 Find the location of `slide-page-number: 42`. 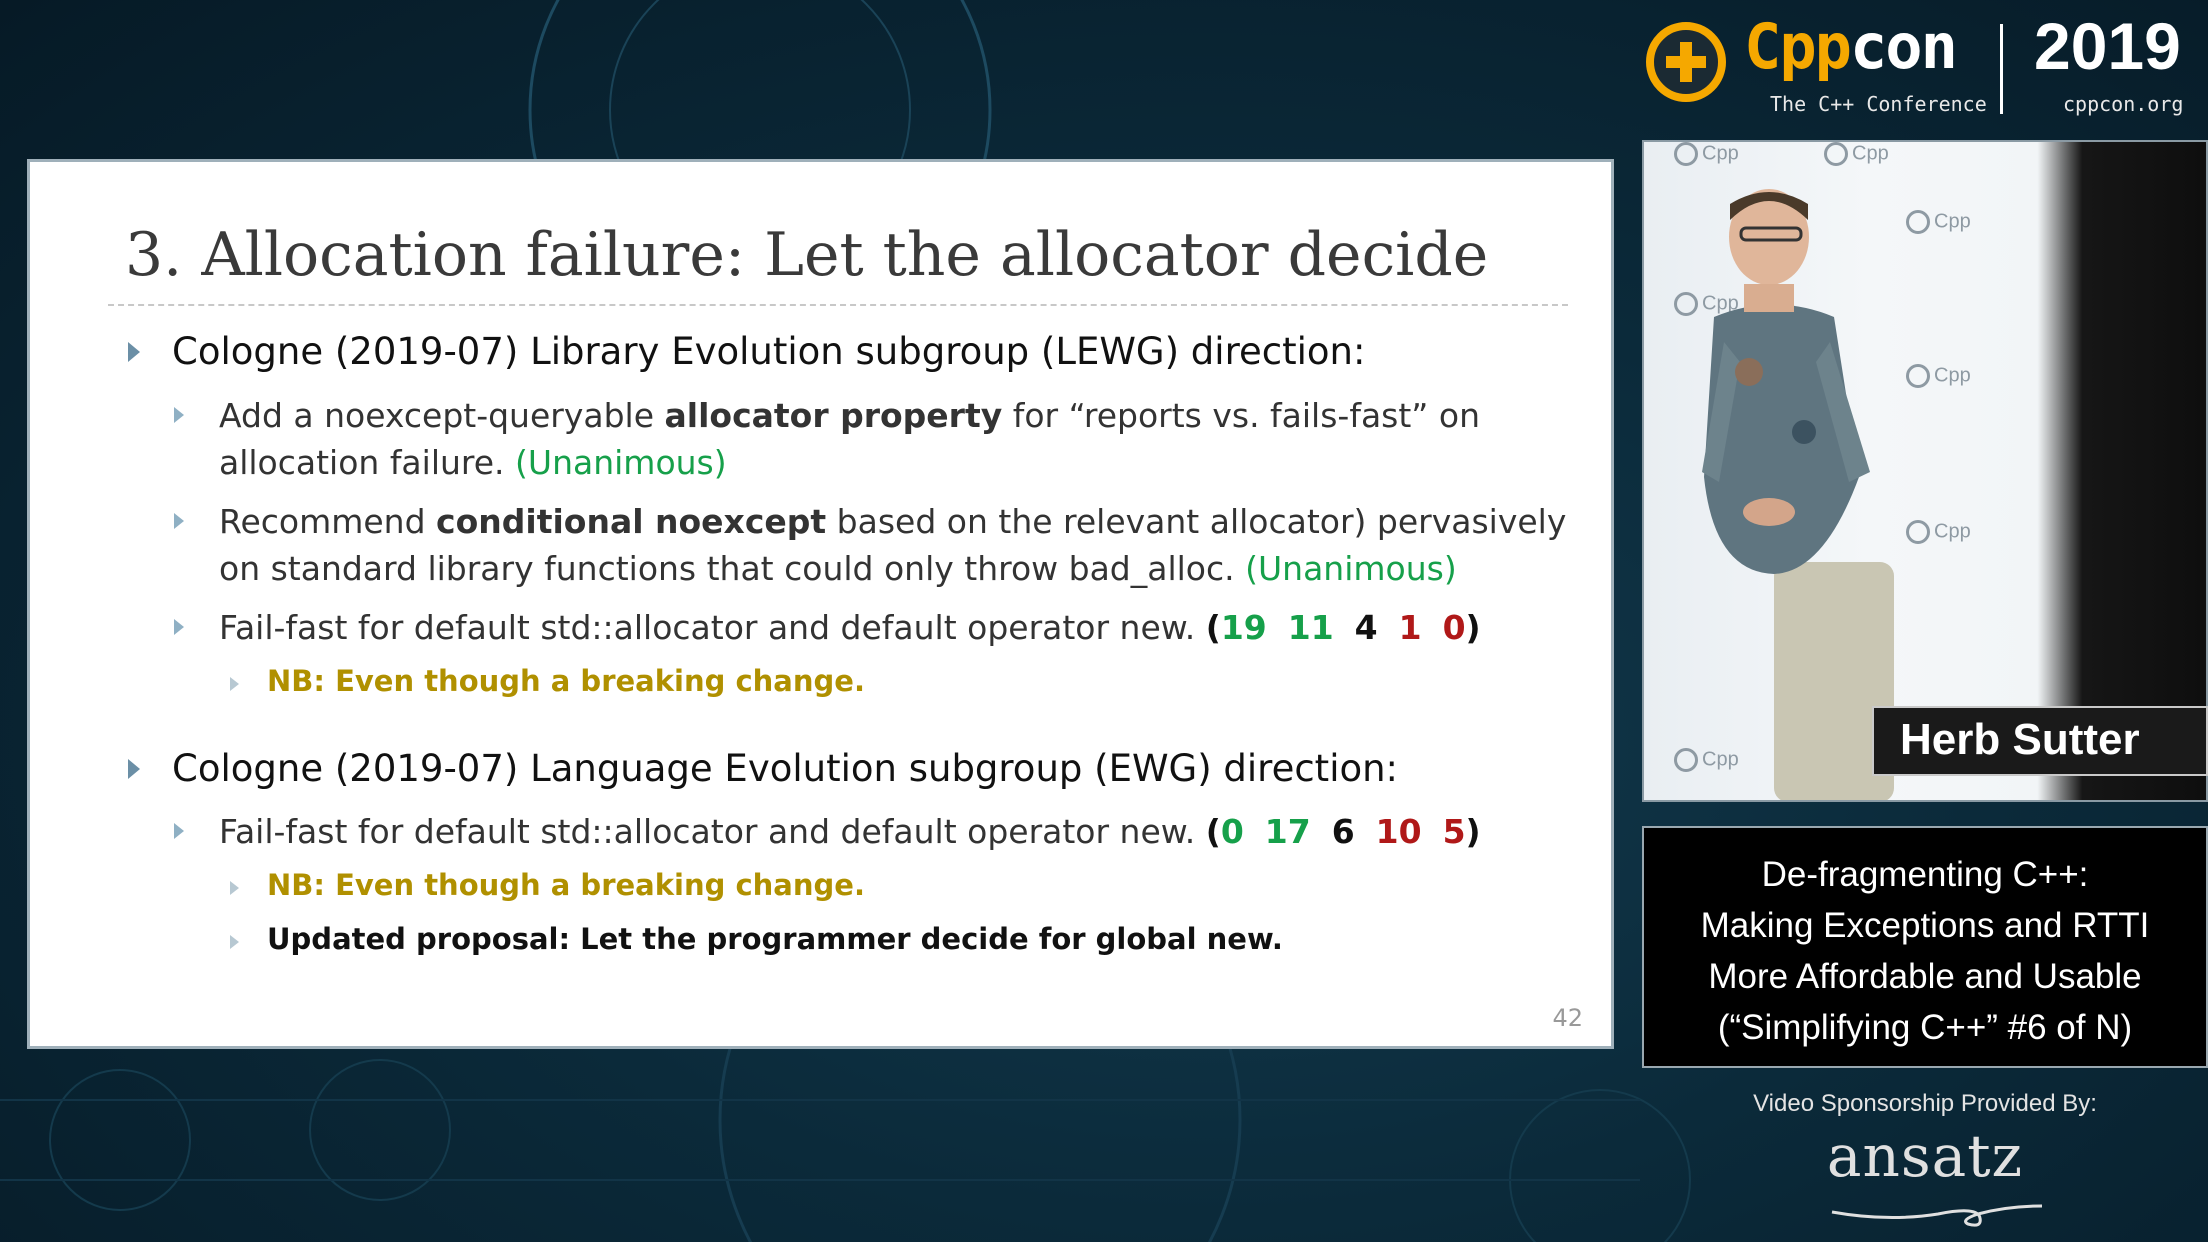

slide-page-number: 42 is located at coordinates (1567, 1018).